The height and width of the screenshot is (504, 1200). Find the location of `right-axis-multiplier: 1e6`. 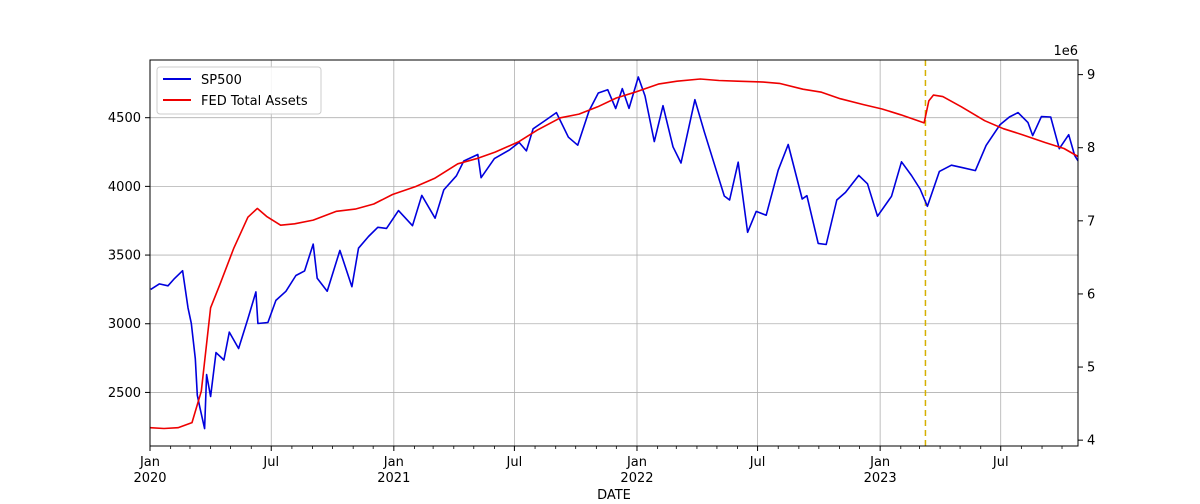

right-axis-multiplier: 1e6 is located at coordinates (1065, 51).